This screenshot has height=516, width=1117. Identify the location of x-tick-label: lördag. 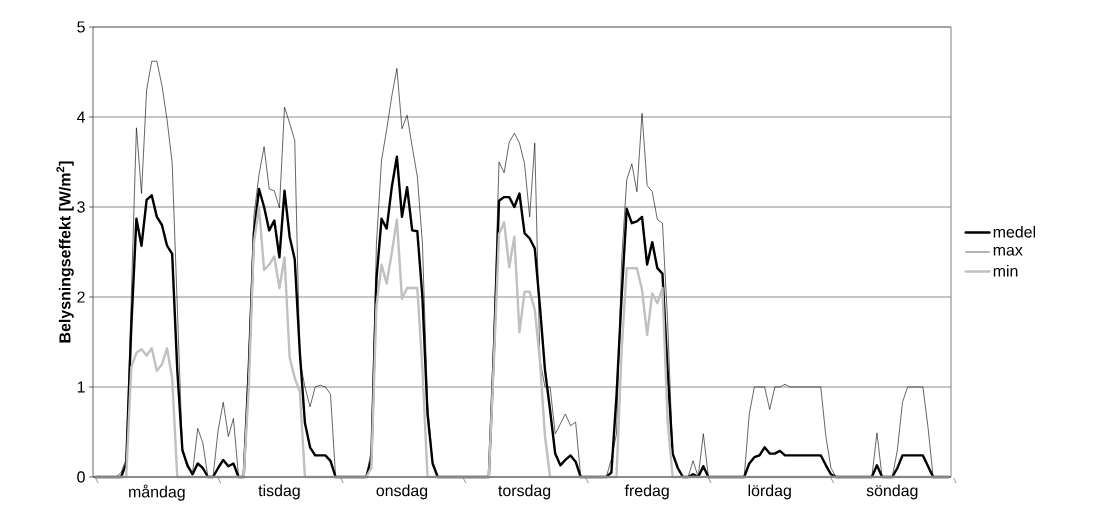
(769, 492).